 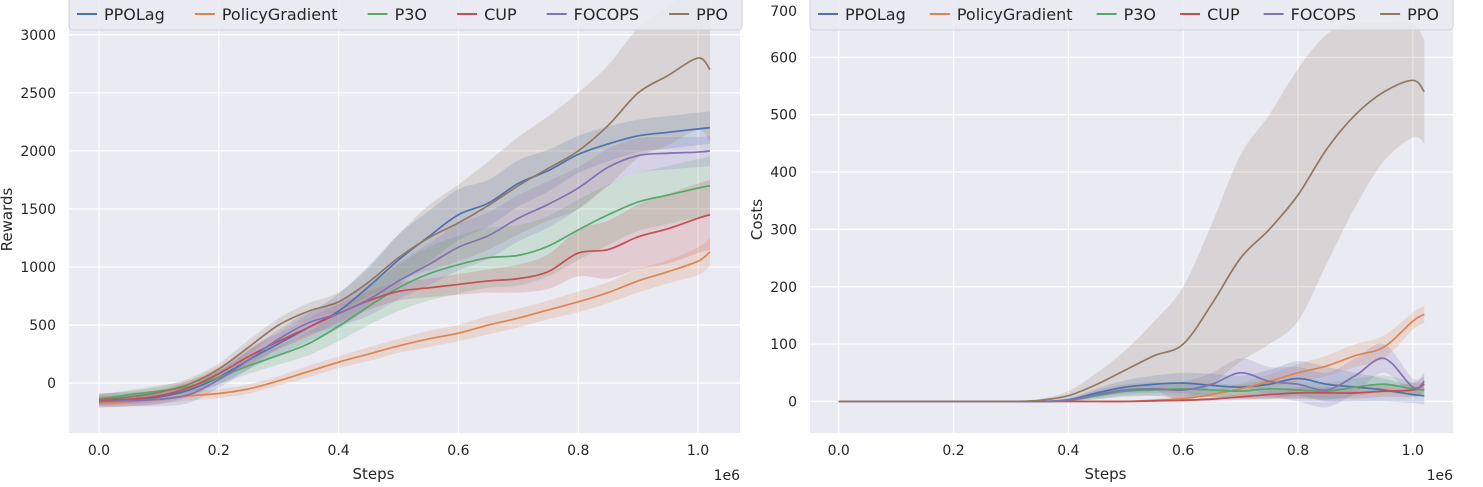 What do you see at coordinates (783, 58) in the screenshot?
I see `y-tick-label: 600` at bounding box center [783, 58].